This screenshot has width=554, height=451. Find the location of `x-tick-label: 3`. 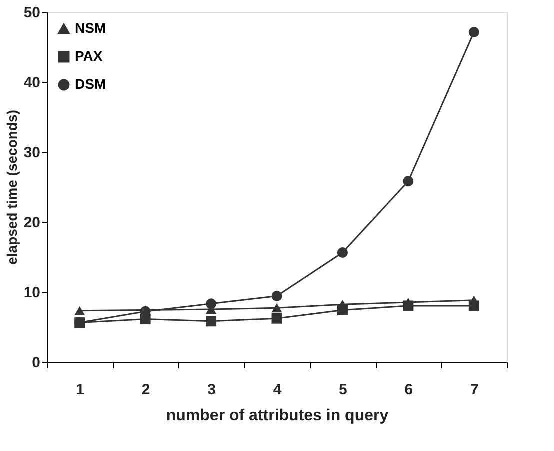

x-tick-label: 3 is located at coordinates (212, 390).